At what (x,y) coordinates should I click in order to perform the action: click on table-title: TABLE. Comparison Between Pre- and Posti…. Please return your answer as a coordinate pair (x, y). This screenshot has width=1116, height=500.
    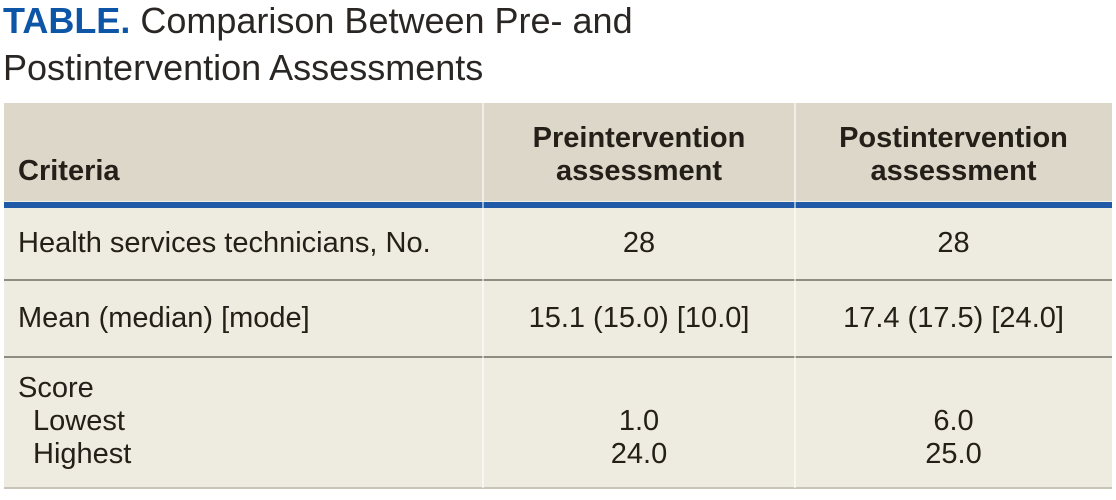
    Looking at the image, I should click on (415, 45).